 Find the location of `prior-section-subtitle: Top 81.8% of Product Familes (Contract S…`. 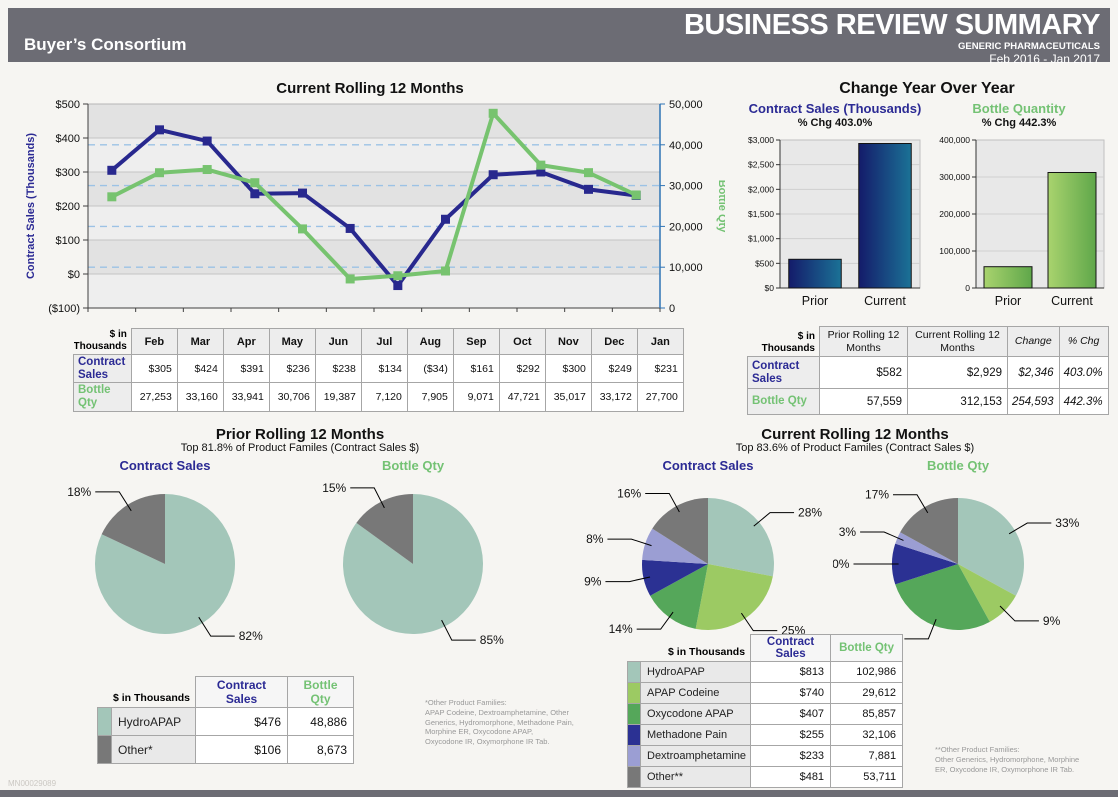

prior-section-subtitle: Top 81.8% of Product Familes (Contract S… is located at coordinates (300, 448).